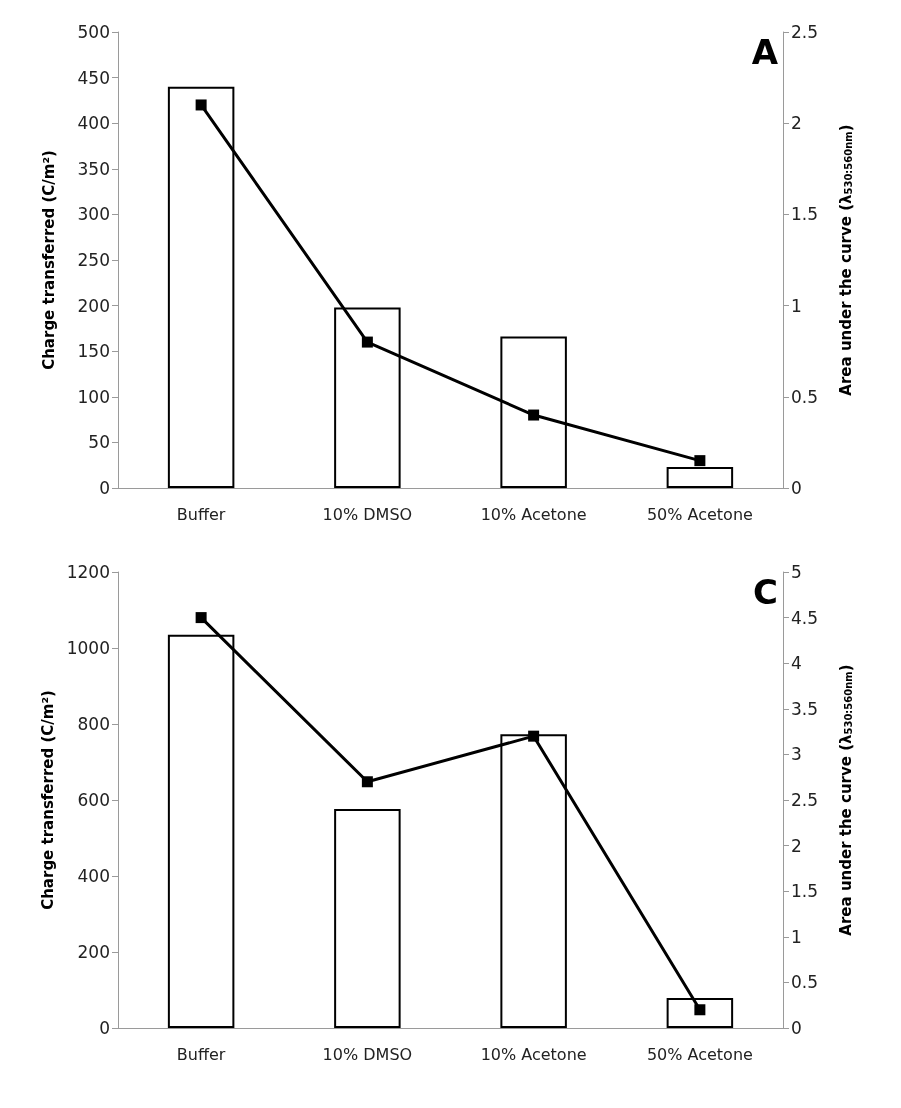  I want to click on y-tick-label: 100, so click(93, 396).